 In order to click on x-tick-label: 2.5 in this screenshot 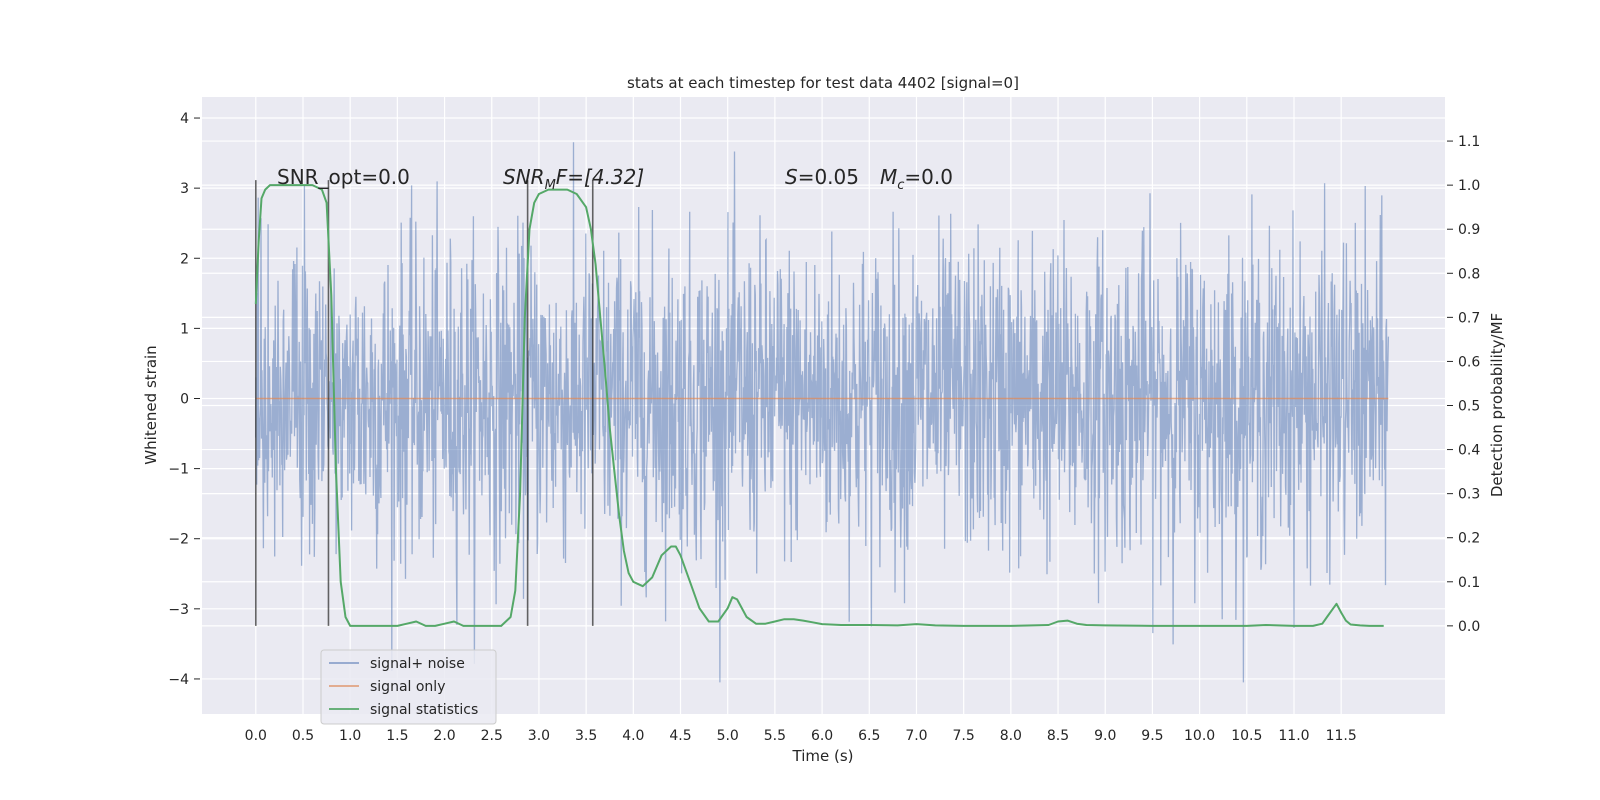, I will do `click(492, 736)`.